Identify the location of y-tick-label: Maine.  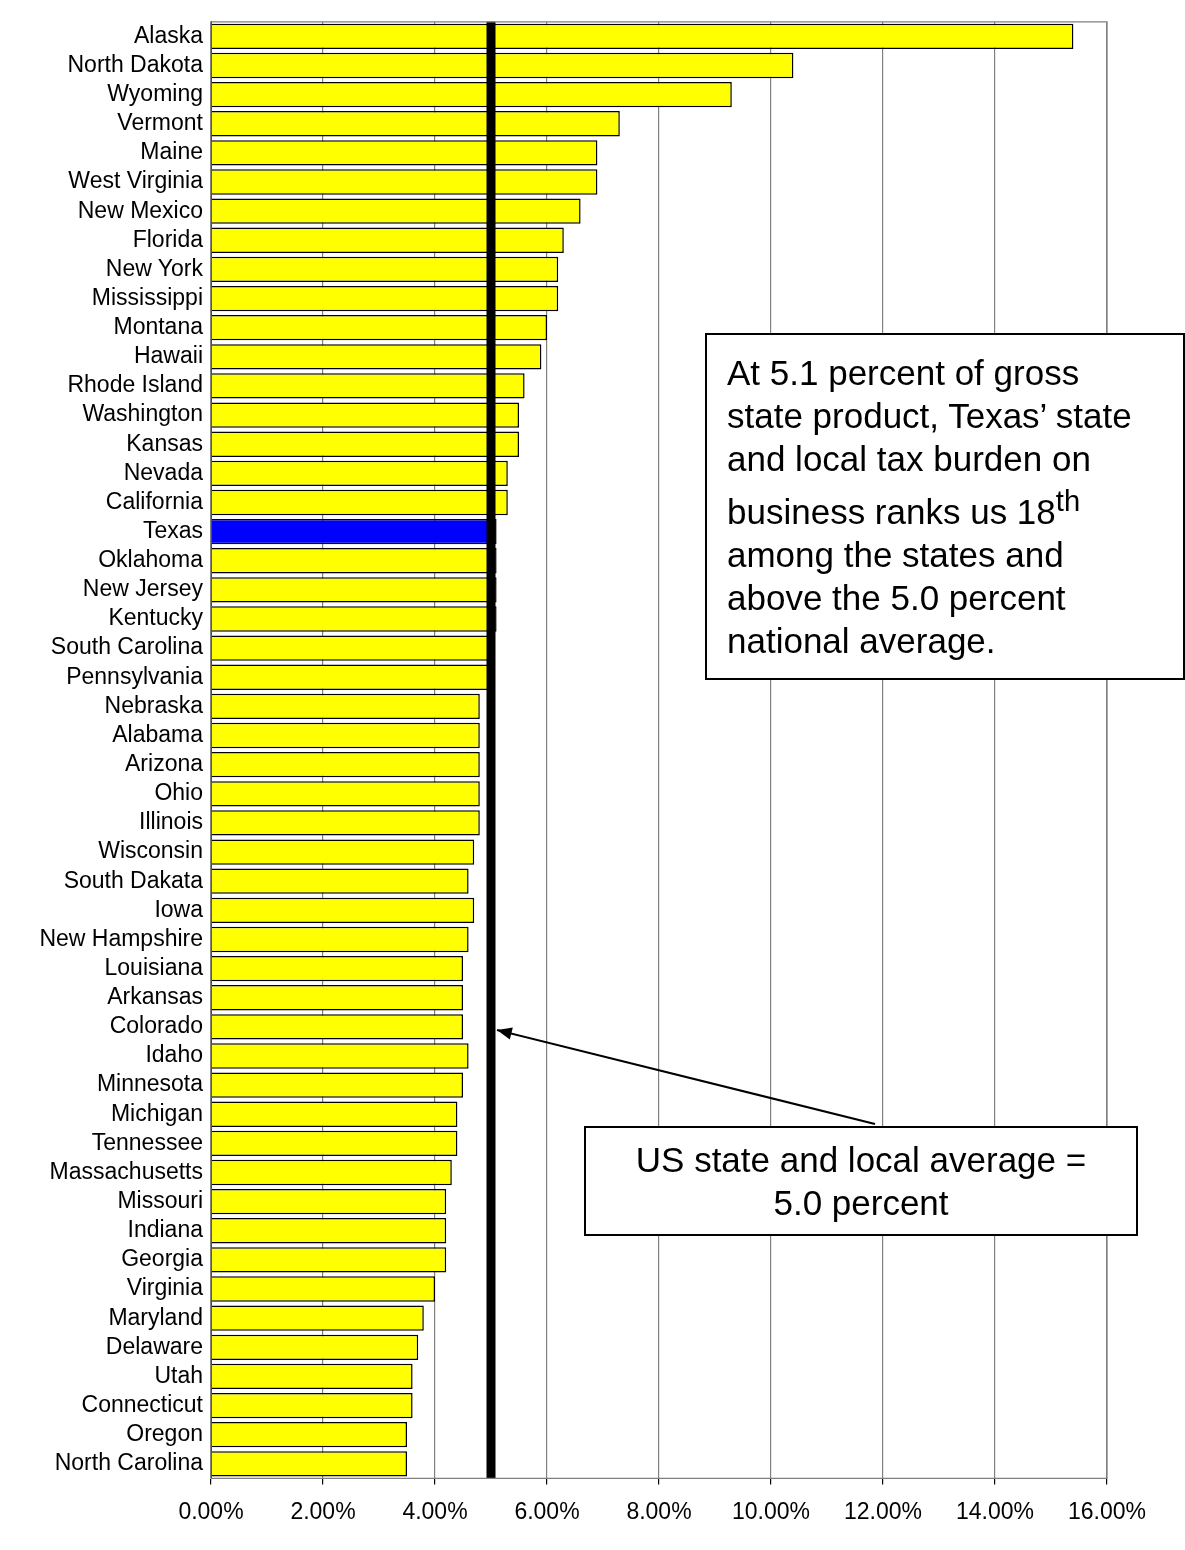
(171, 151).